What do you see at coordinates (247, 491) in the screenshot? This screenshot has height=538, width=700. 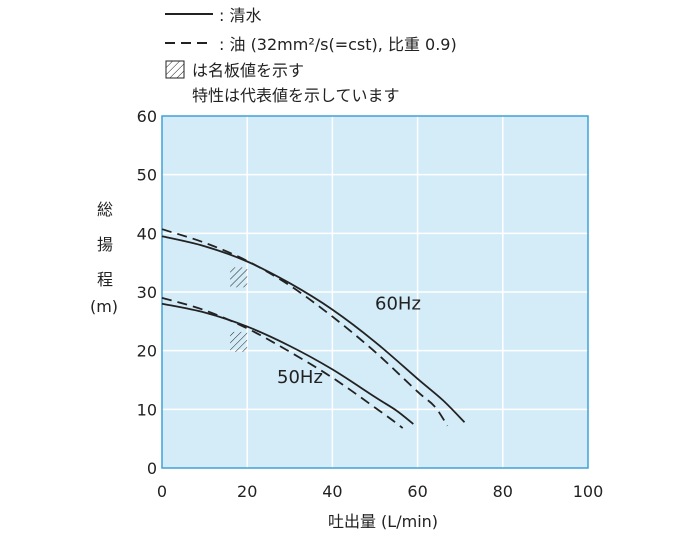 I see `x-tick-label: 20` at bounding box center [247, 491].